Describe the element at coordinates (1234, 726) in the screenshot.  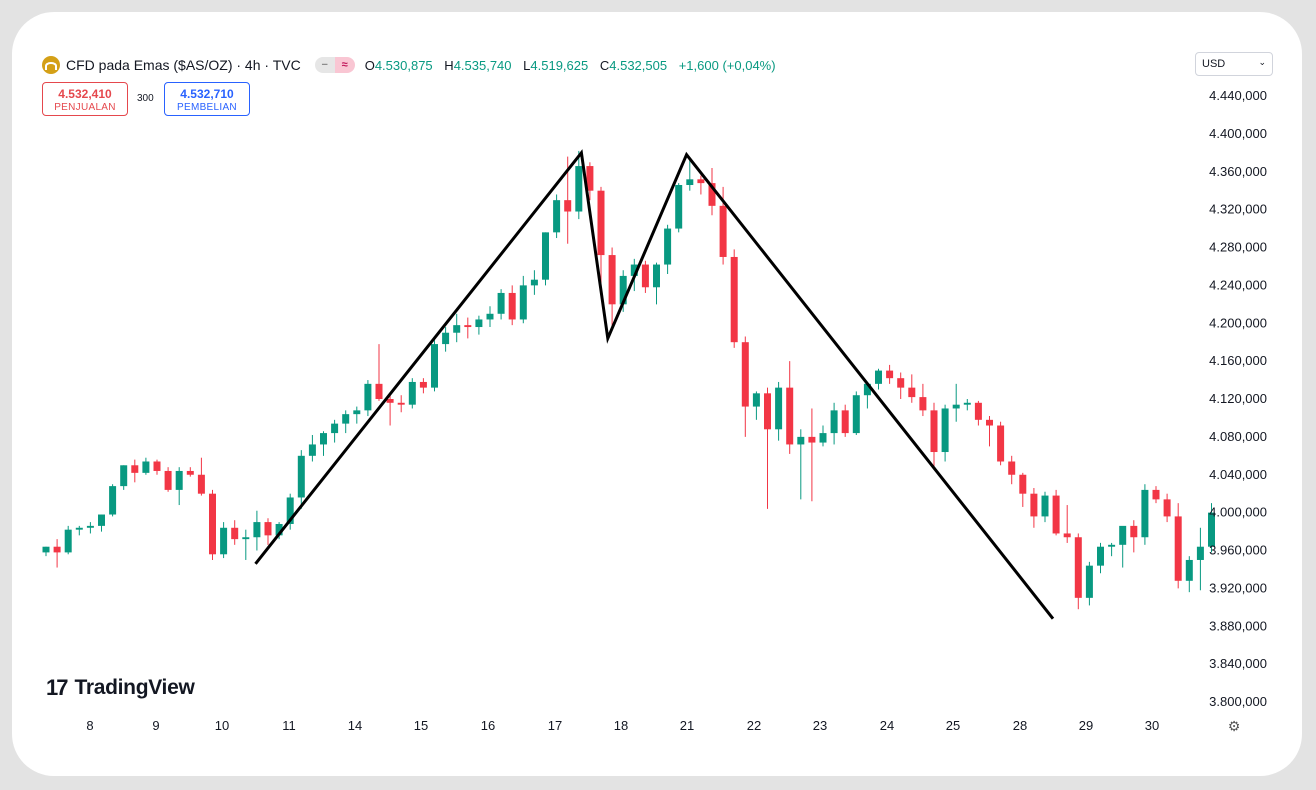
I see `settings-gear-icon: ⚙` at that location.